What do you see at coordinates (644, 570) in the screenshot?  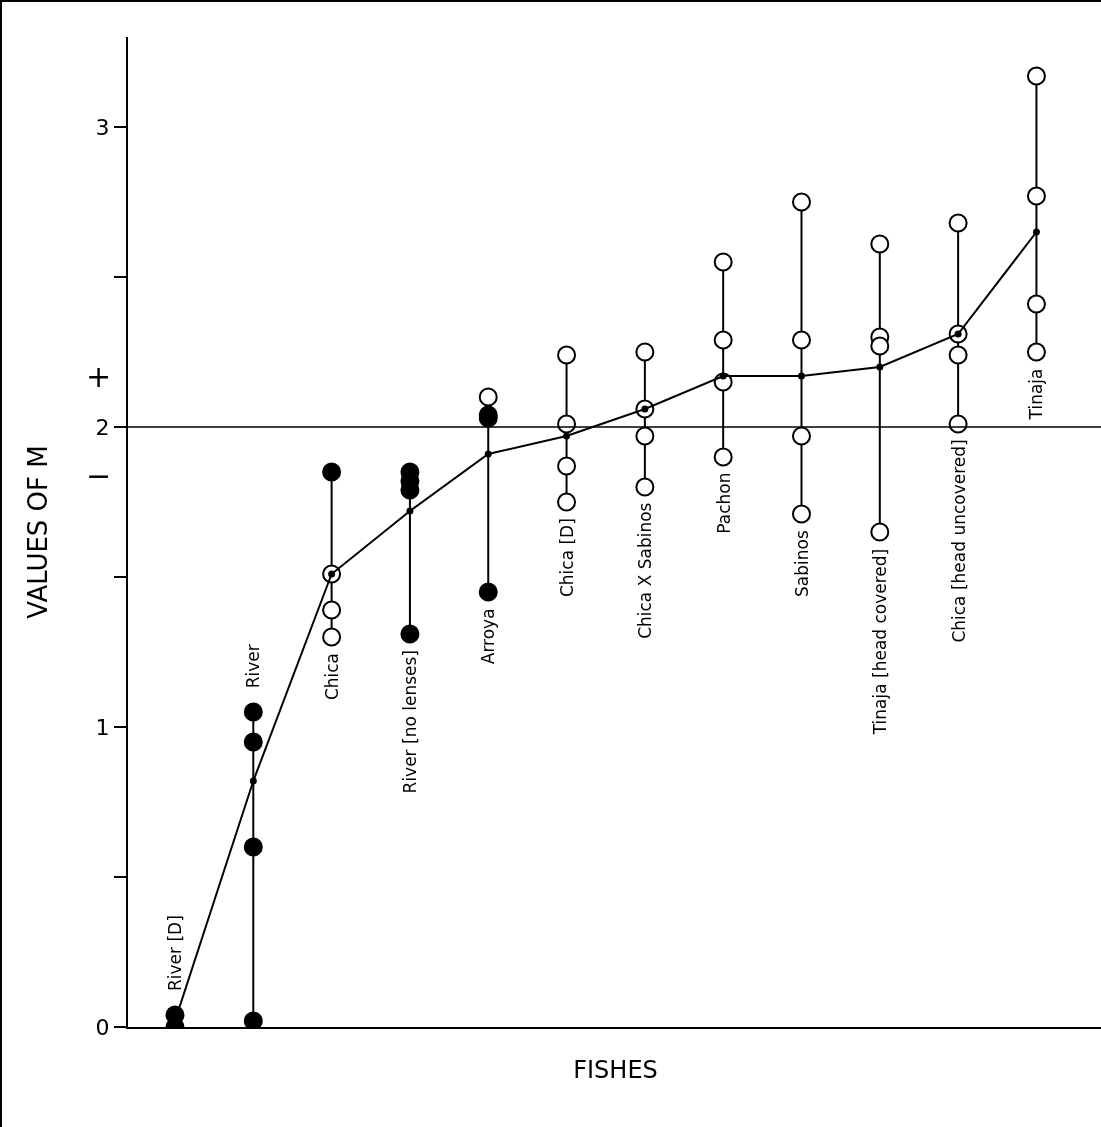 I see `x-tick-label: Chica X Sabinos` at bounding box center [644, 570].